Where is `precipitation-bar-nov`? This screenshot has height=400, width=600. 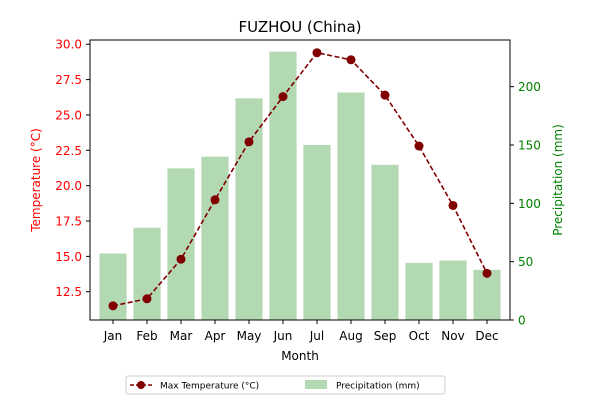
precipitation-bar-nov is located at coordinates (453, 290).